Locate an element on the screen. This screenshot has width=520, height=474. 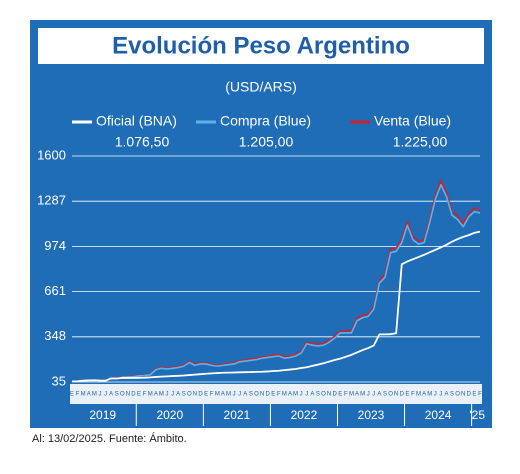
year-label: 2019 is located at coordinates (102, 415).